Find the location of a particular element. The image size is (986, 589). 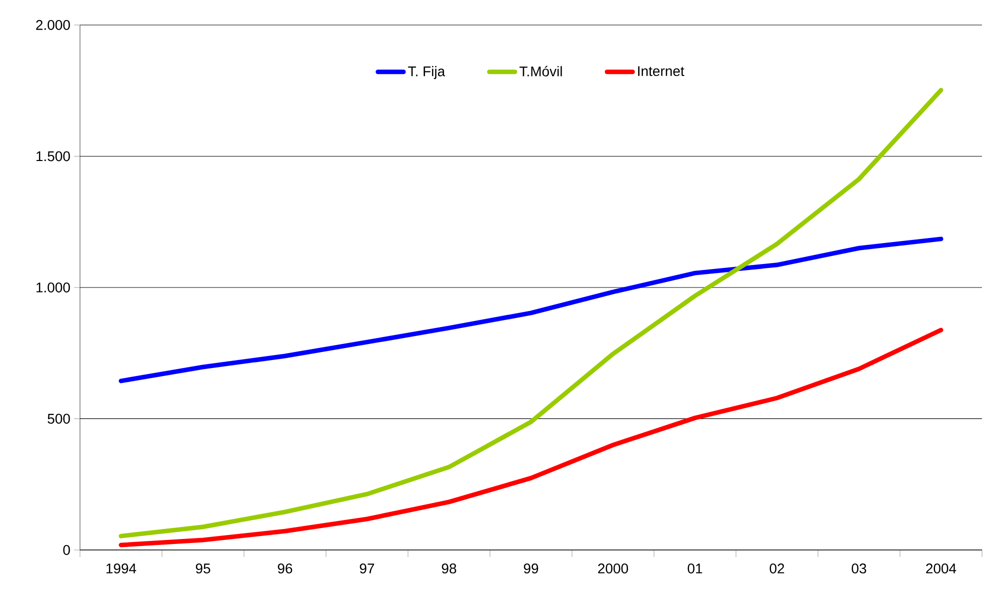

y-tick-label: 0 is located at coordinates (66, 550).